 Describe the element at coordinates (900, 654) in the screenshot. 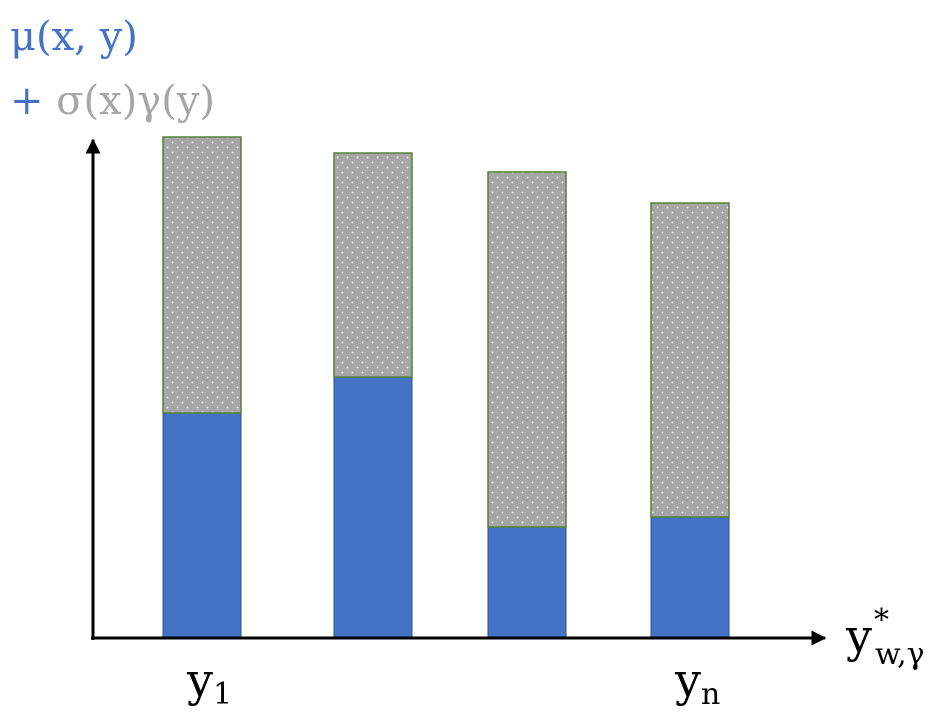

I see `x-axis-label-sub: w,γ` at that location.